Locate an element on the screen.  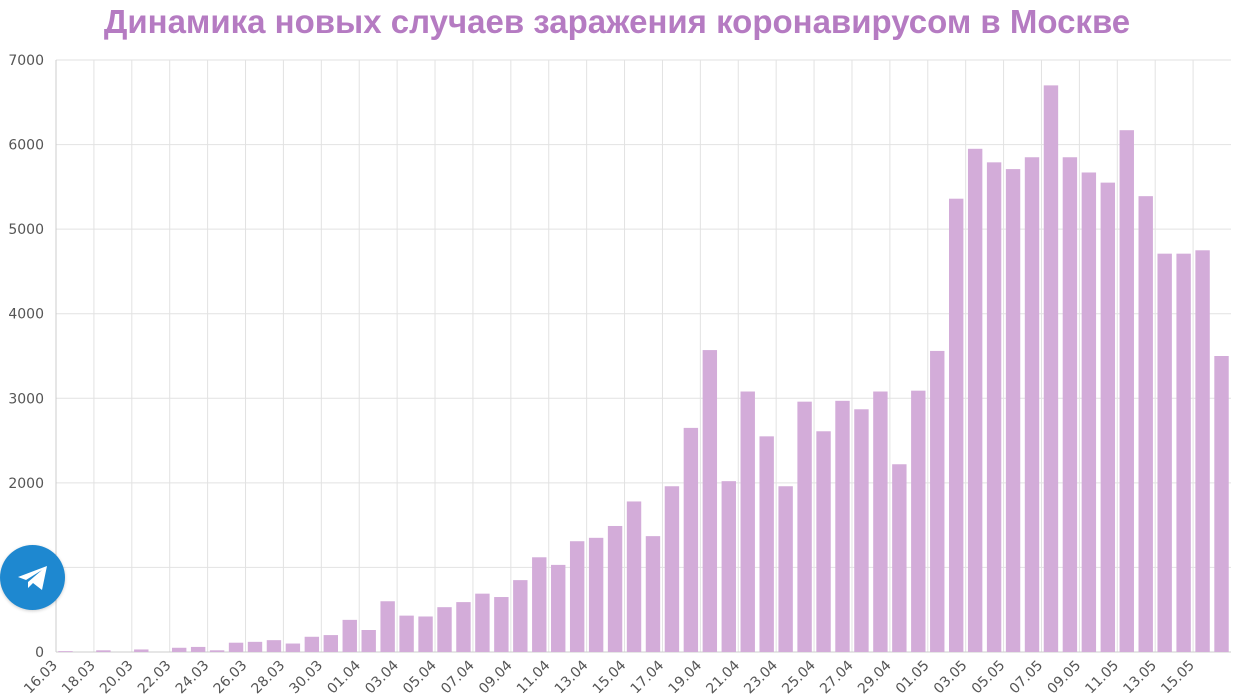
y-tick-label: 4000 is located at coordinates (26, 315).